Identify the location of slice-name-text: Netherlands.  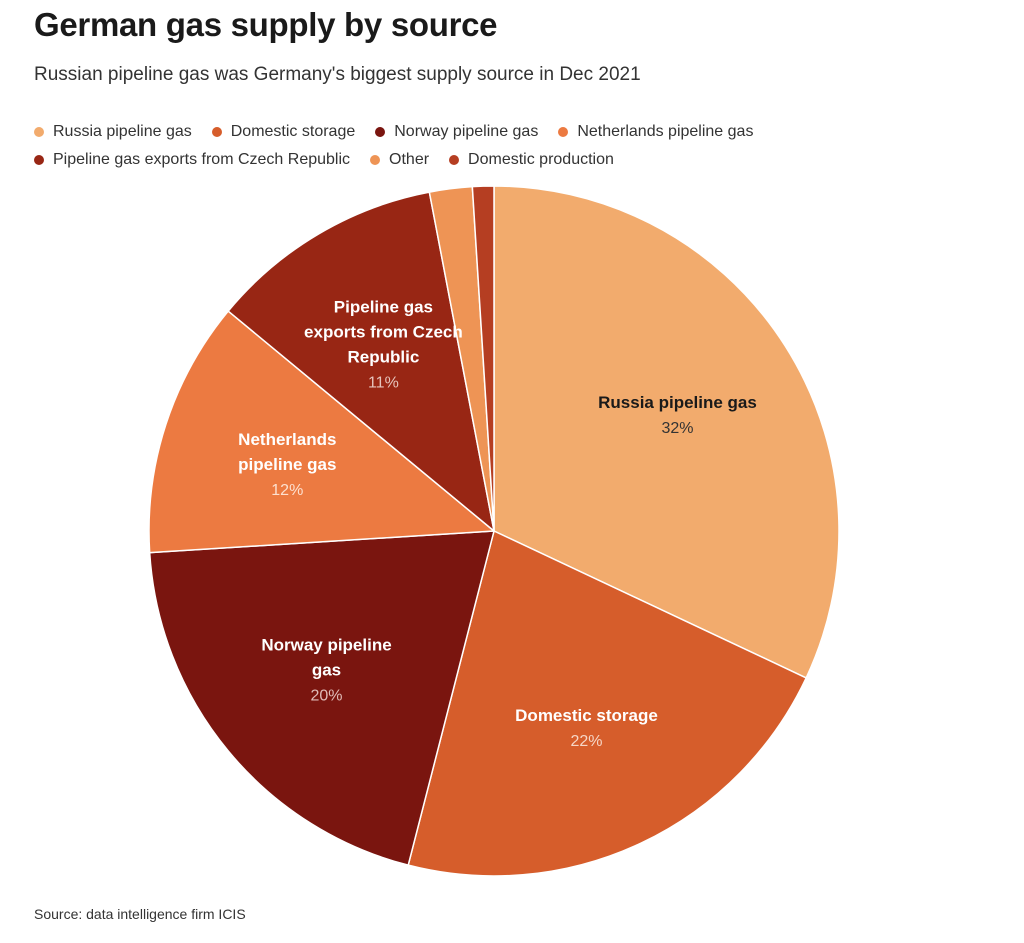
(287, 439).